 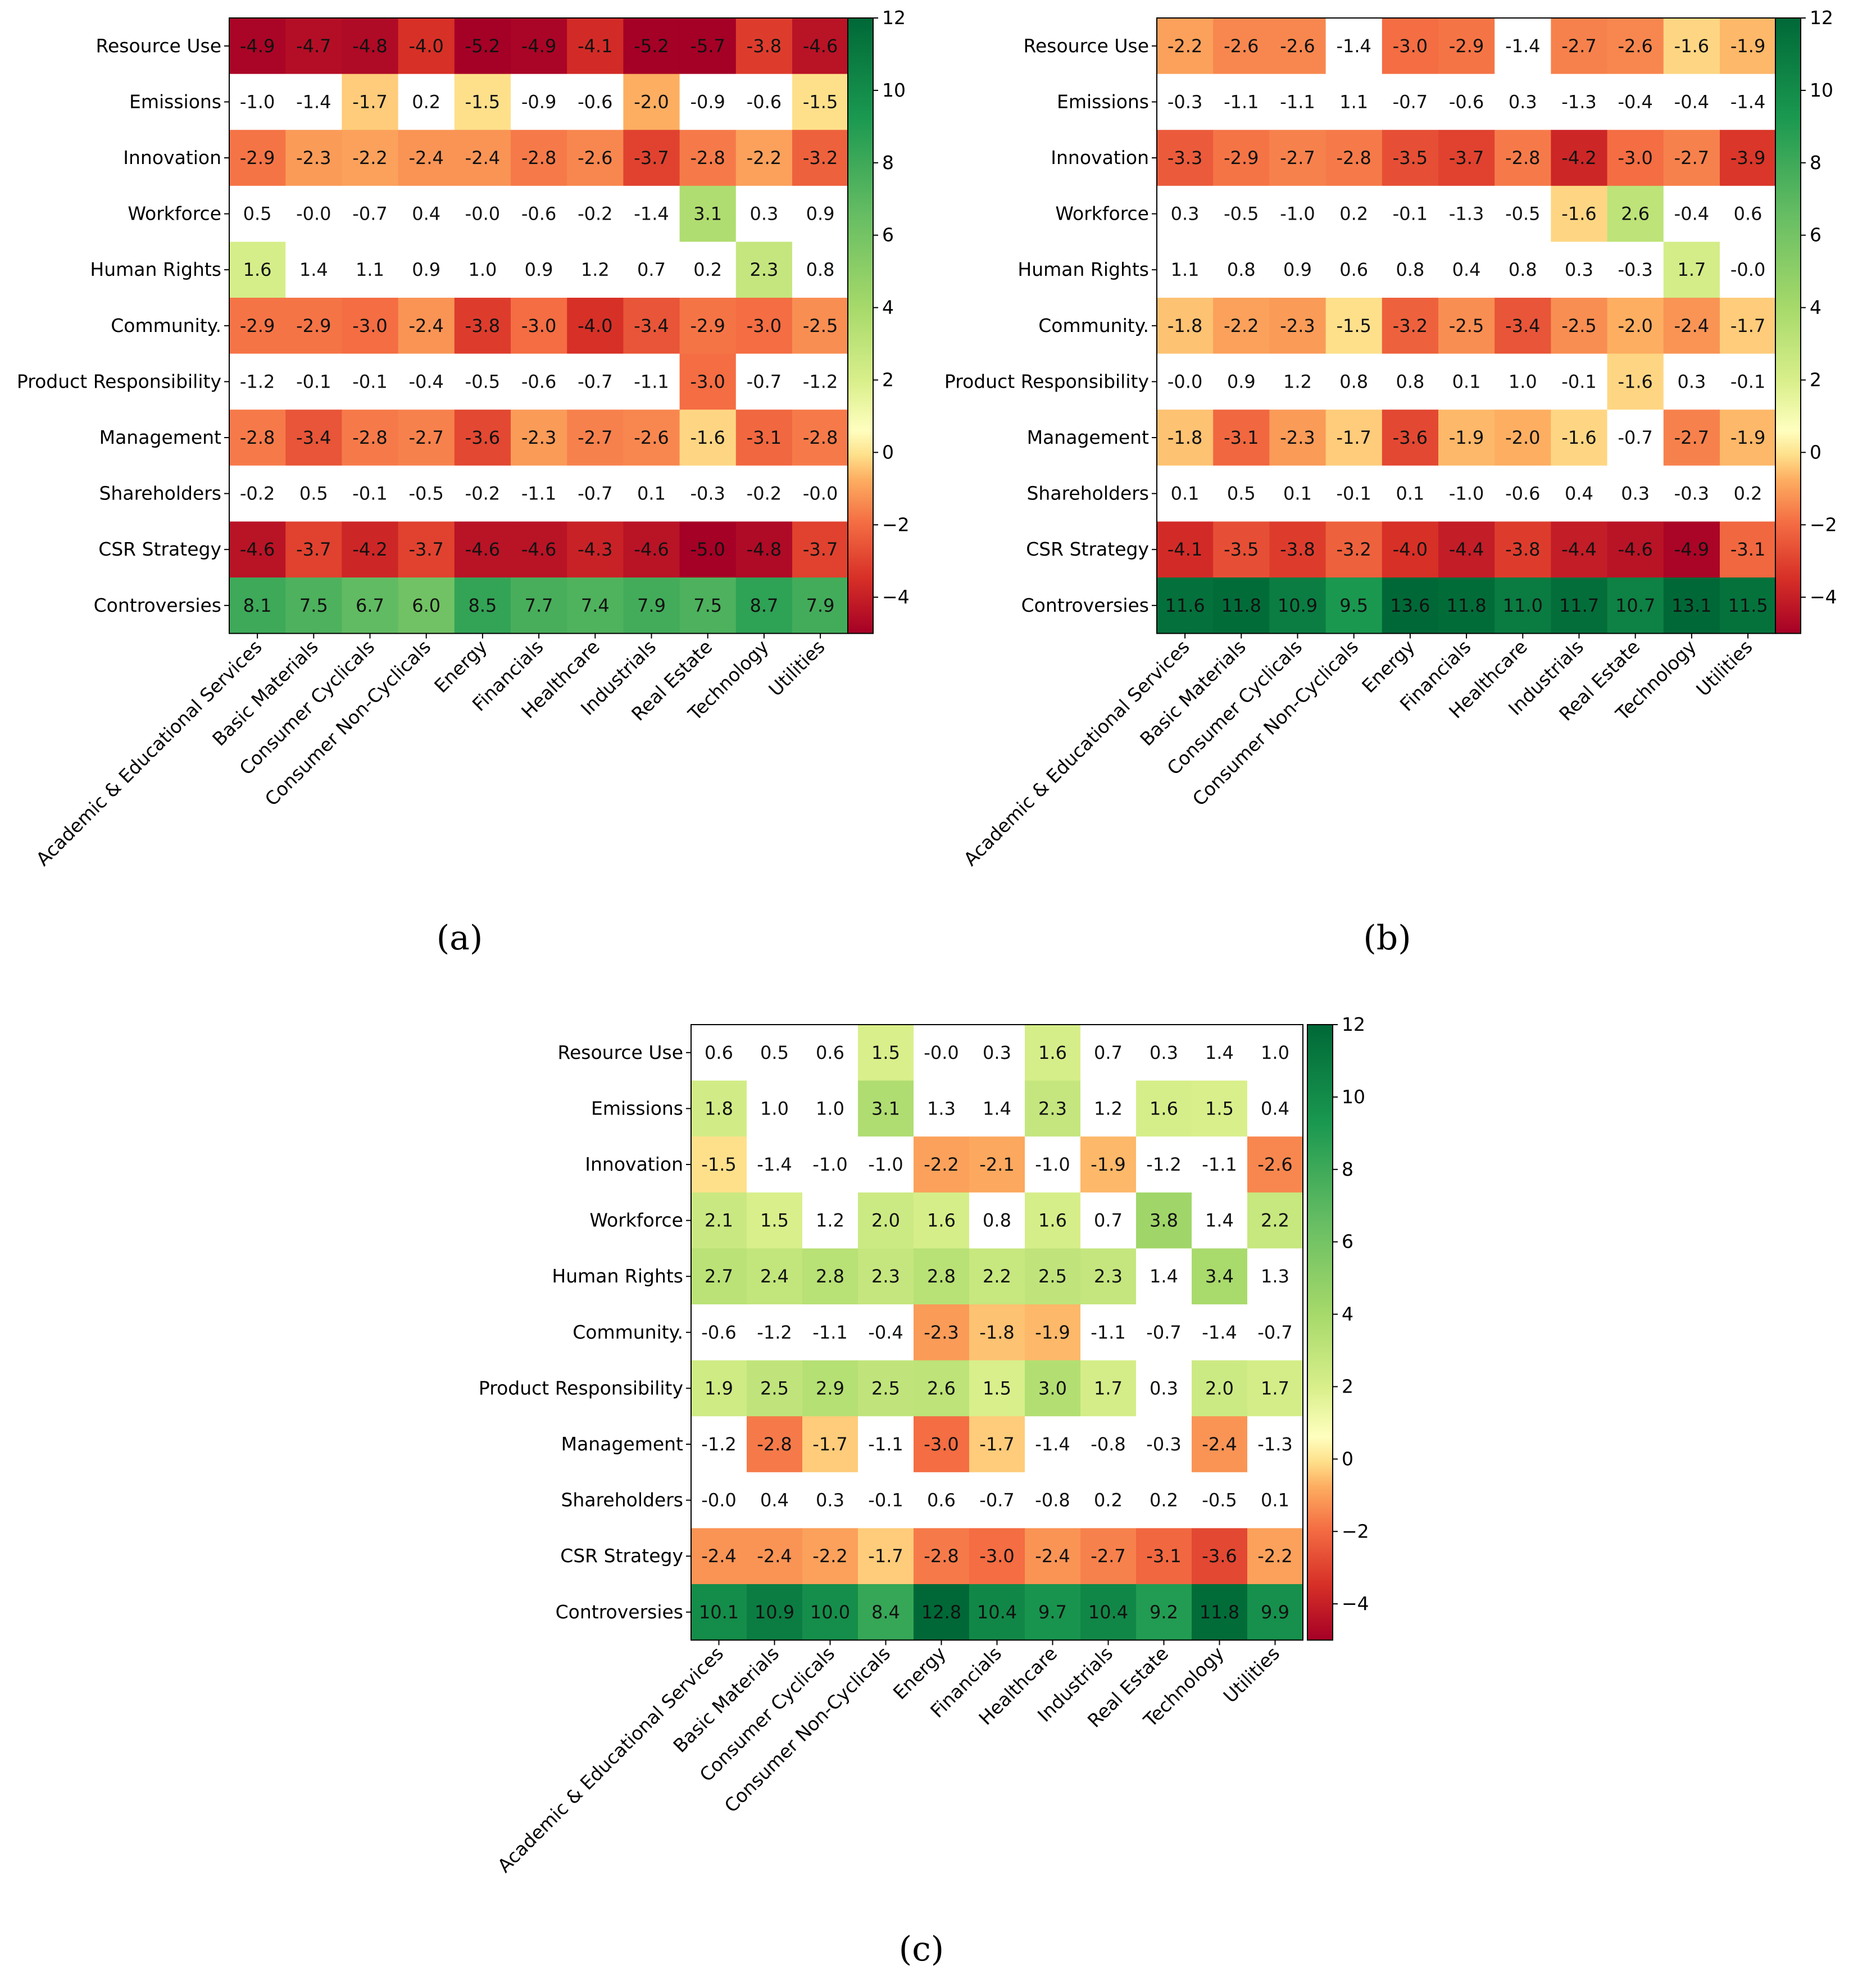 I want to click on colorbar, so click(x=860, y=326).